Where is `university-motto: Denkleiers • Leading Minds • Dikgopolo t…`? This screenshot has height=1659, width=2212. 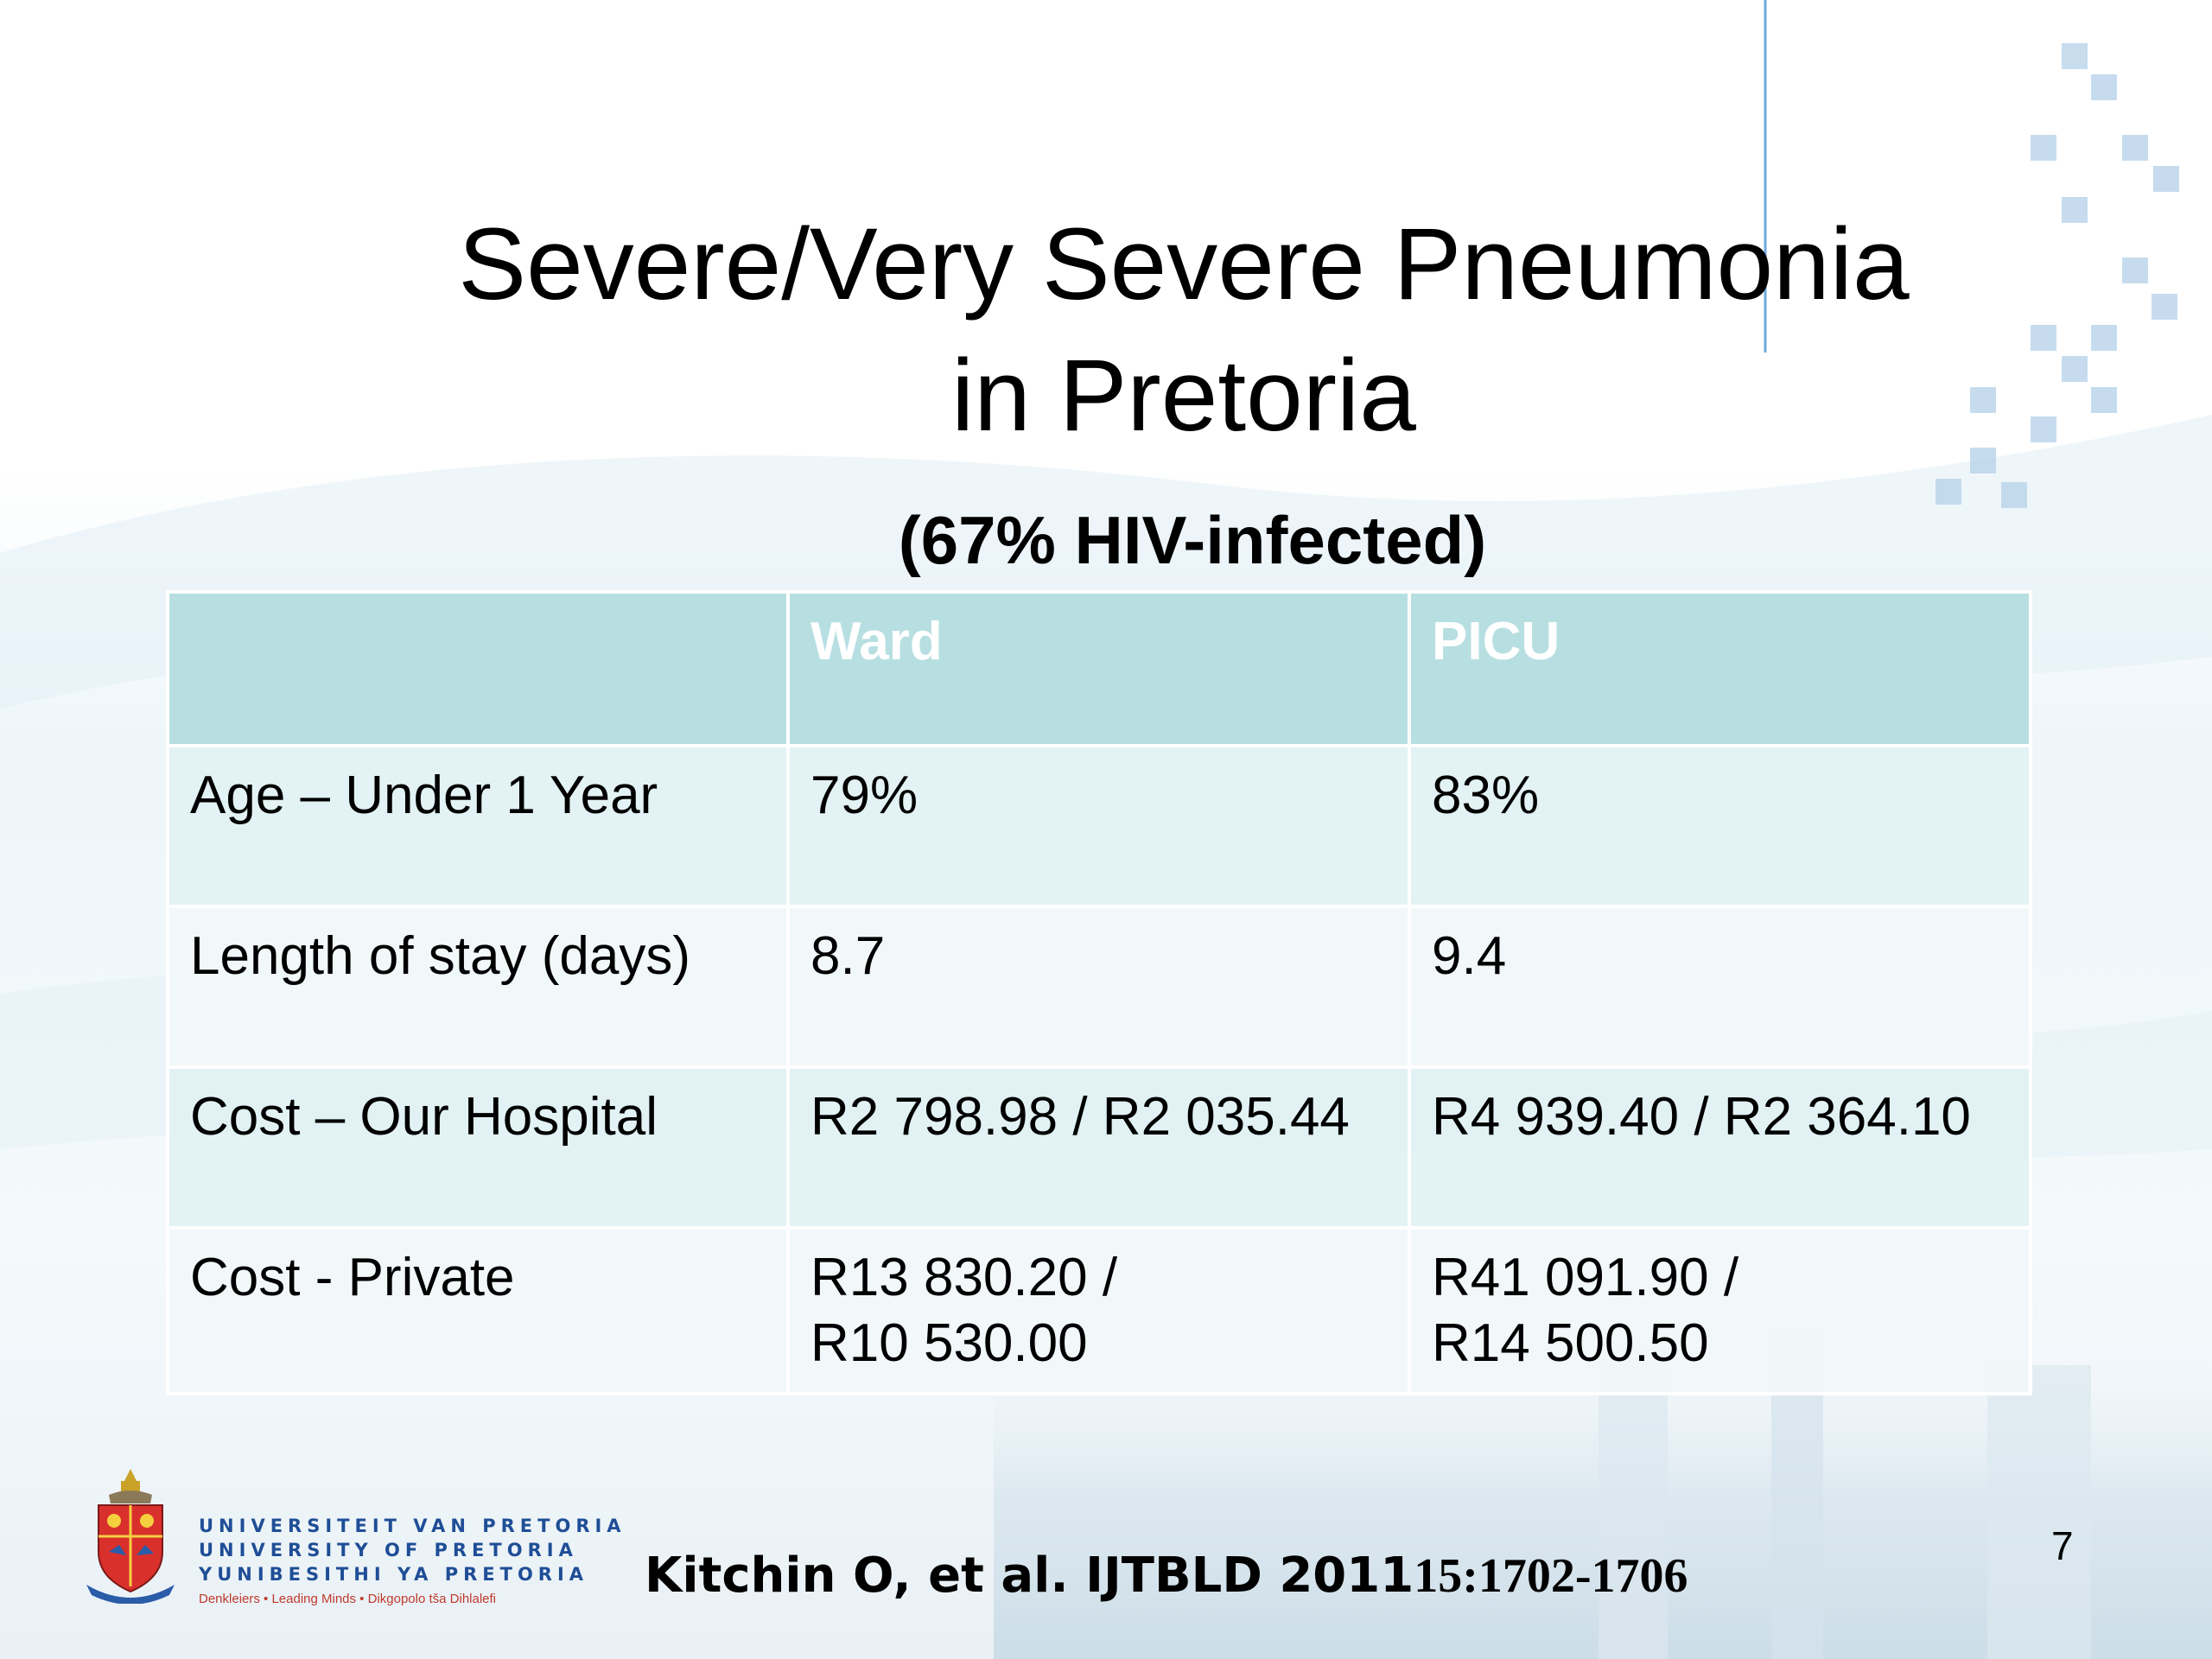
university-motto: Denkleiers • Leading Minds • Dikgopolo t… is located at coordinates (348, 1599).